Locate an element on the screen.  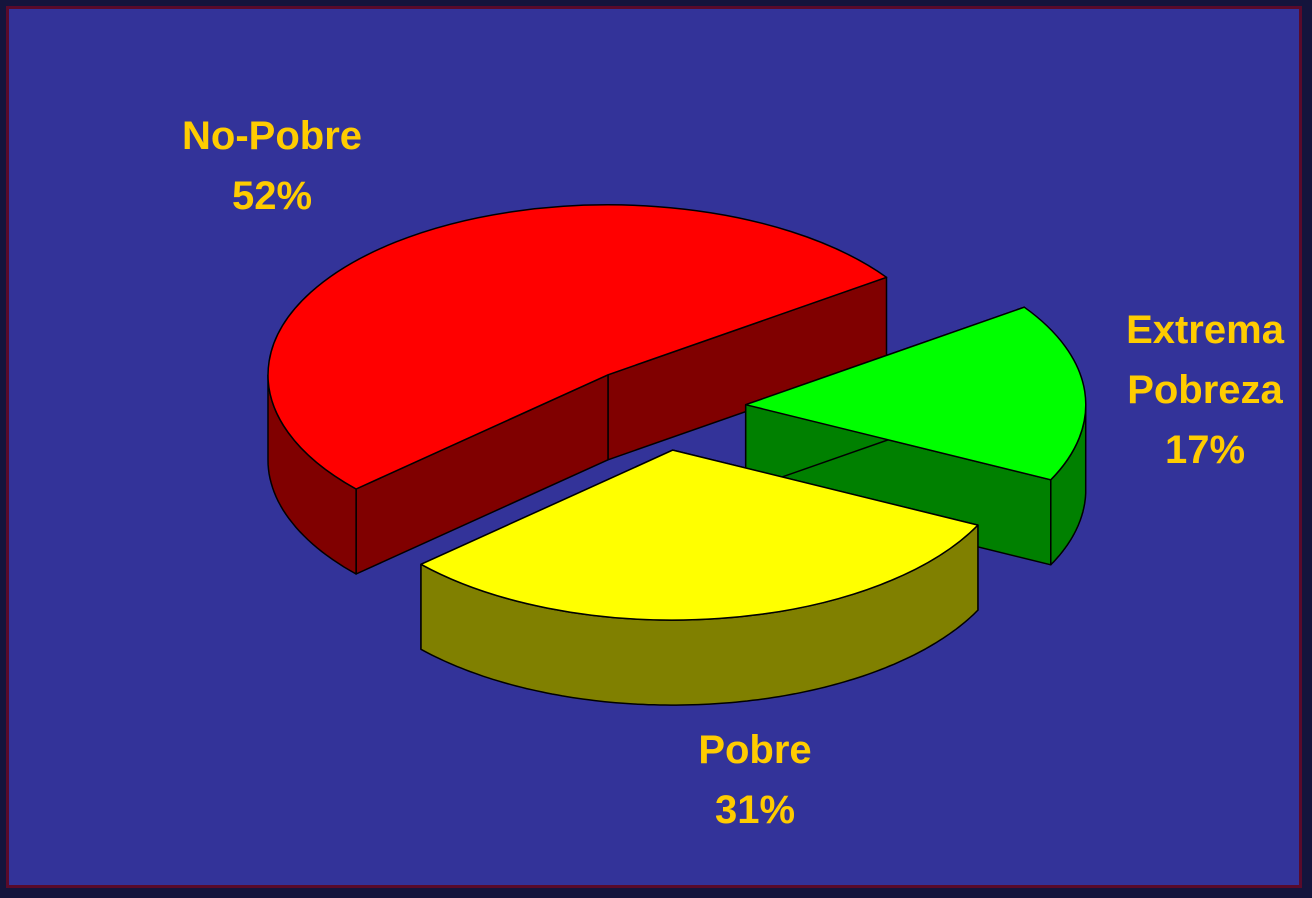
category-name: Pobre is located at coordinates (755, 750).